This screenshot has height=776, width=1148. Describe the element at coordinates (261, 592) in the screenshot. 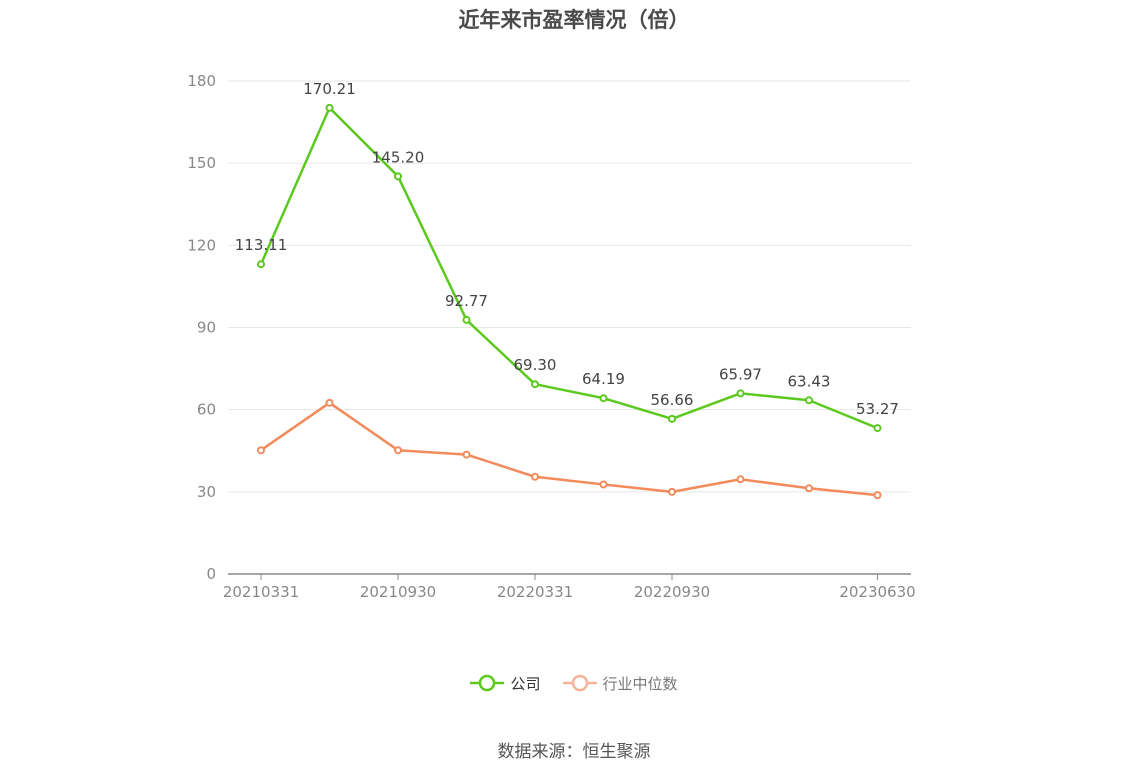

I see `x-tick-label: 20210331` at that location.